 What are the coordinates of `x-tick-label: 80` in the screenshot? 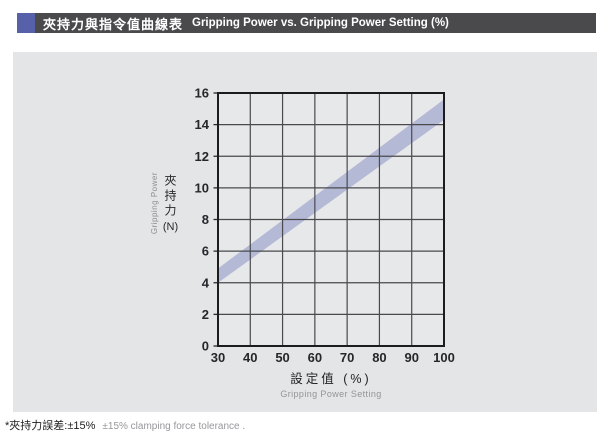 It's located at (379, 357).